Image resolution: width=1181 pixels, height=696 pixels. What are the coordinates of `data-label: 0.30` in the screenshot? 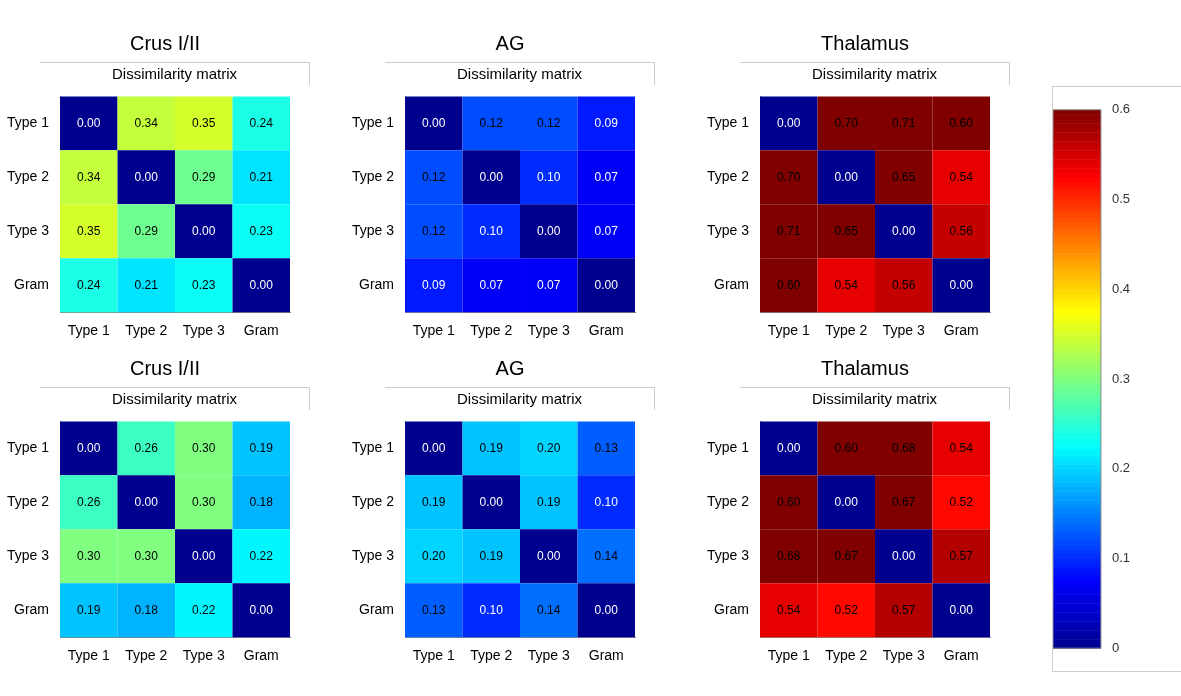 It's located at (89, 555).